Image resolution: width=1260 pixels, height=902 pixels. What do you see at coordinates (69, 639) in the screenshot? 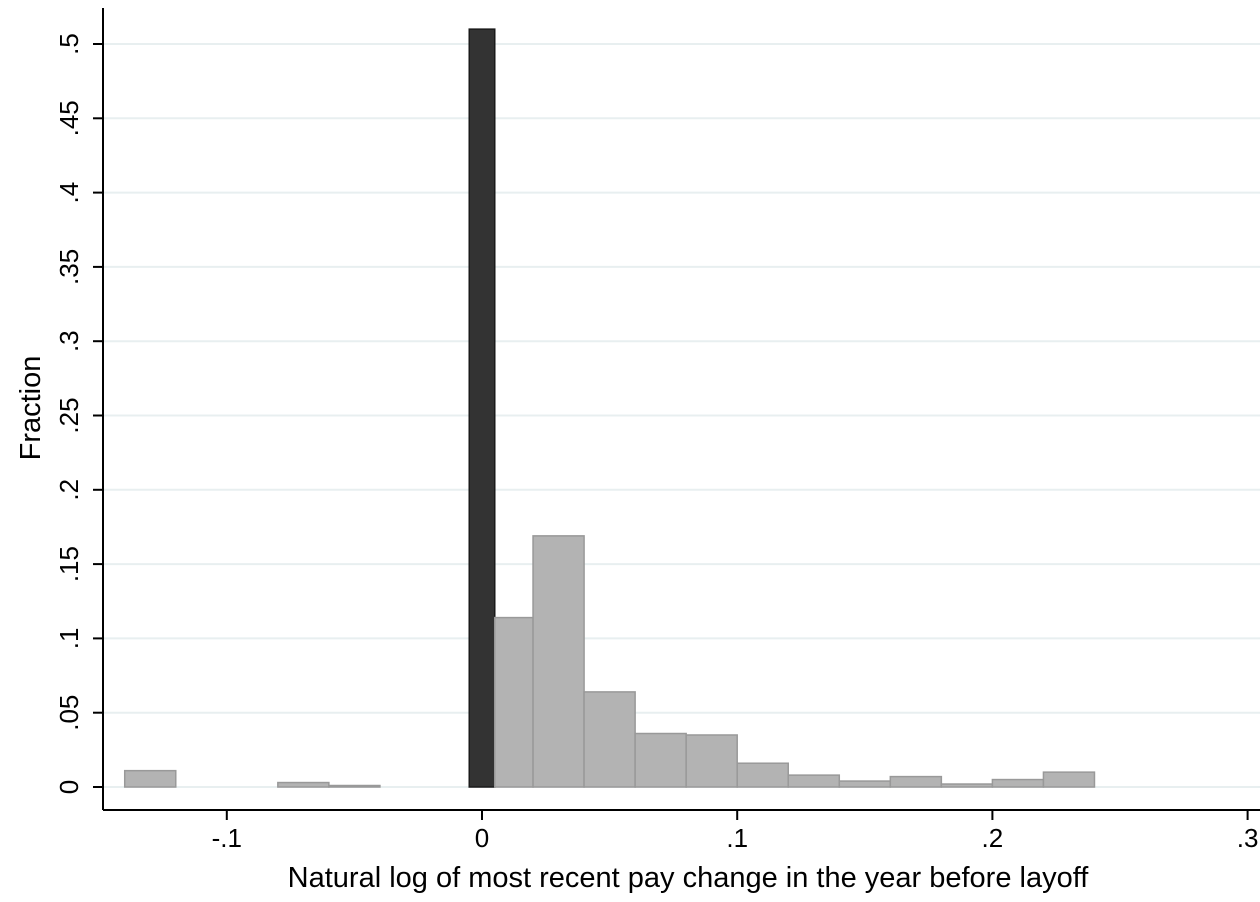
I see `y-tick-label: .1` at bounding box center [69, 639].